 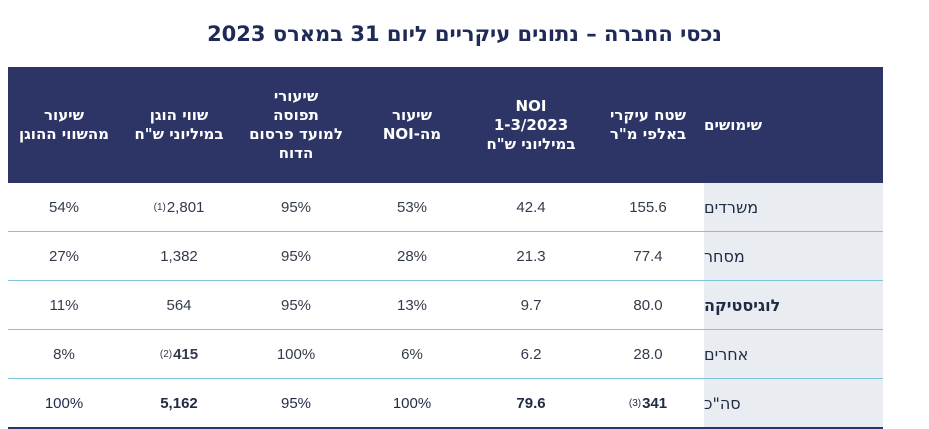 What do you see at coordinates (648, 256) in the screenshot?
I see `cell-area: 77.4` at bounding box center [648, 256].